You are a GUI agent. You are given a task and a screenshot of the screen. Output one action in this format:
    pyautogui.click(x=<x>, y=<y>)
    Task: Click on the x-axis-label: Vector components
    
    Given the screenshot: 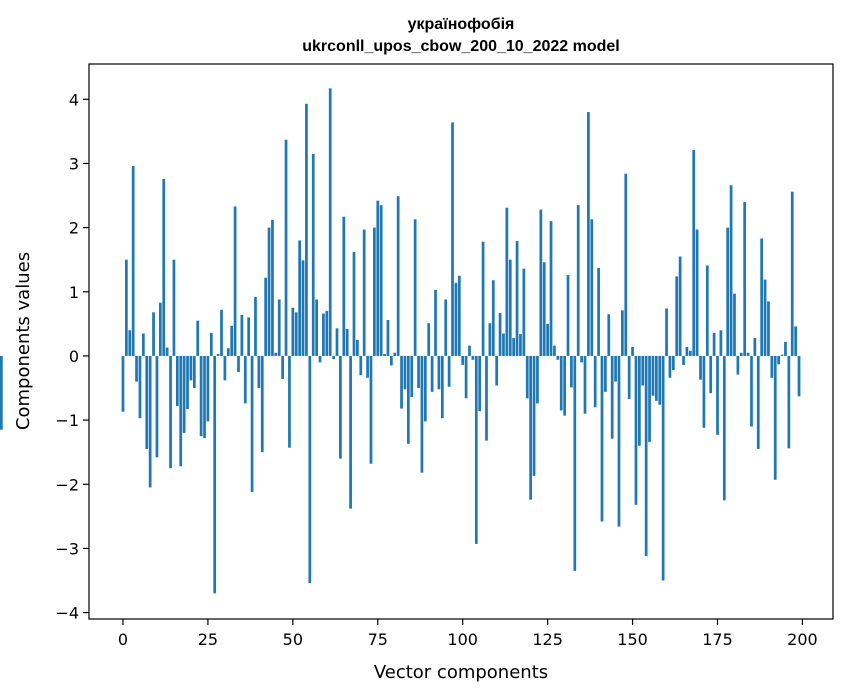 What is the action you would take?
    pyautogui.click(x=461, y=672)
    